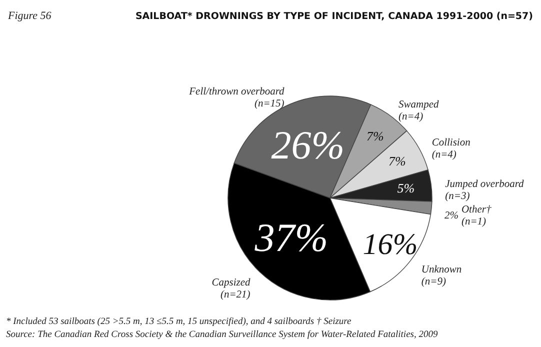 Image resolution: width=541 pixels, height=347 pixels. Describe the element at coordinates (451, 216) in the screenshot. I see `data-label: 2%` at that location.